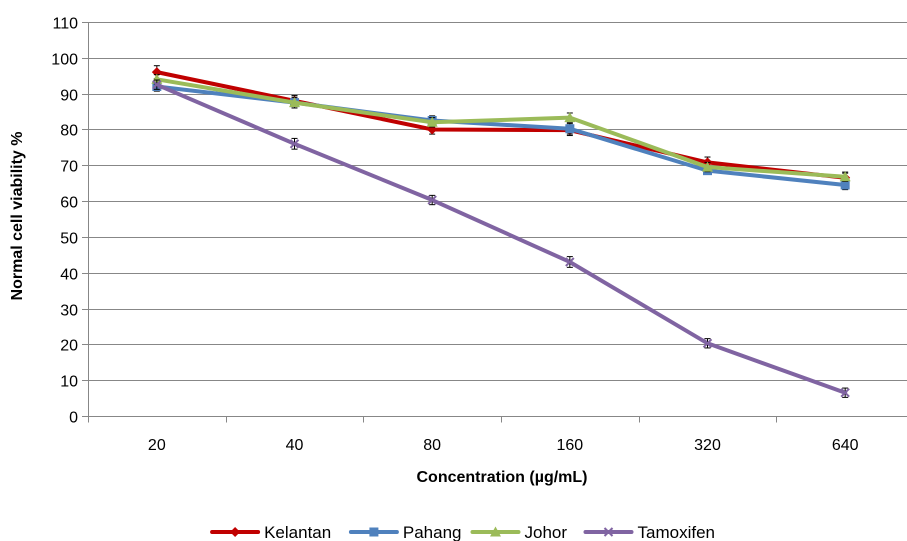 This screenshot has width=907, height=541. Describe the element at coordinates (297, 532) in the screenshot. I see `legend-label-kelantan: Kelantan` at that location.